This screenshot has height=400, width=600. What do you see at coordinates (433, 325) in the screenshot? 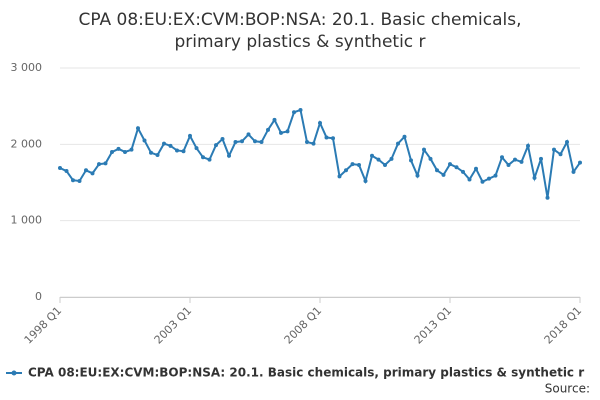
I see `x-tick-label: 2013 Q1` at bounding box center [433, 325].